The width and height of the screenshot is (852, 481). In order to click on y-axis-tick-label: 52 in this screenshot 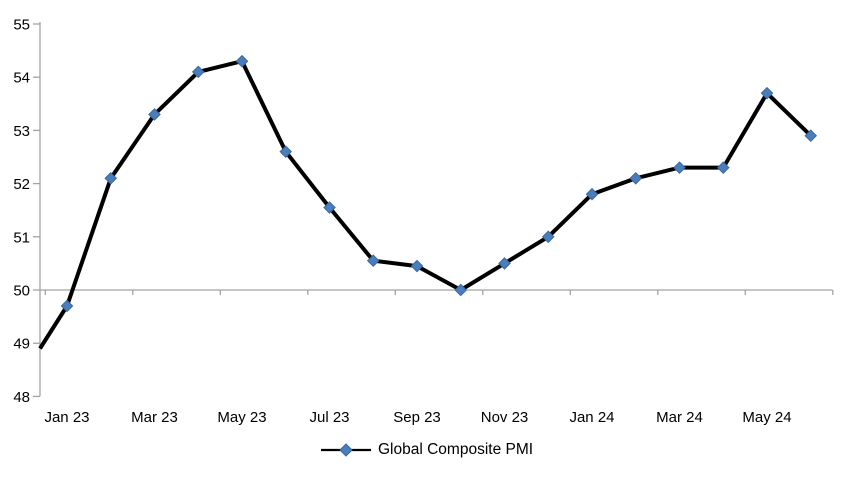, I will do `click(21, 184)`.